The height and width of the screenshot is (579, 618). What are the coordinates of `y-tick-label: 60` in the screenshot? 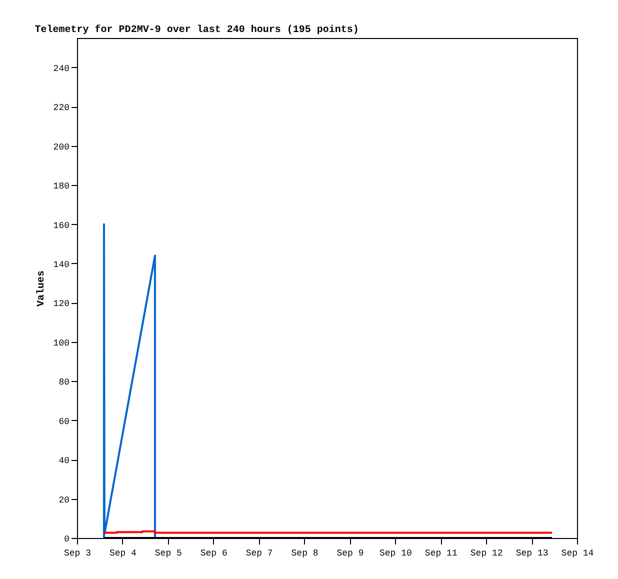 It's located at (64, 421).